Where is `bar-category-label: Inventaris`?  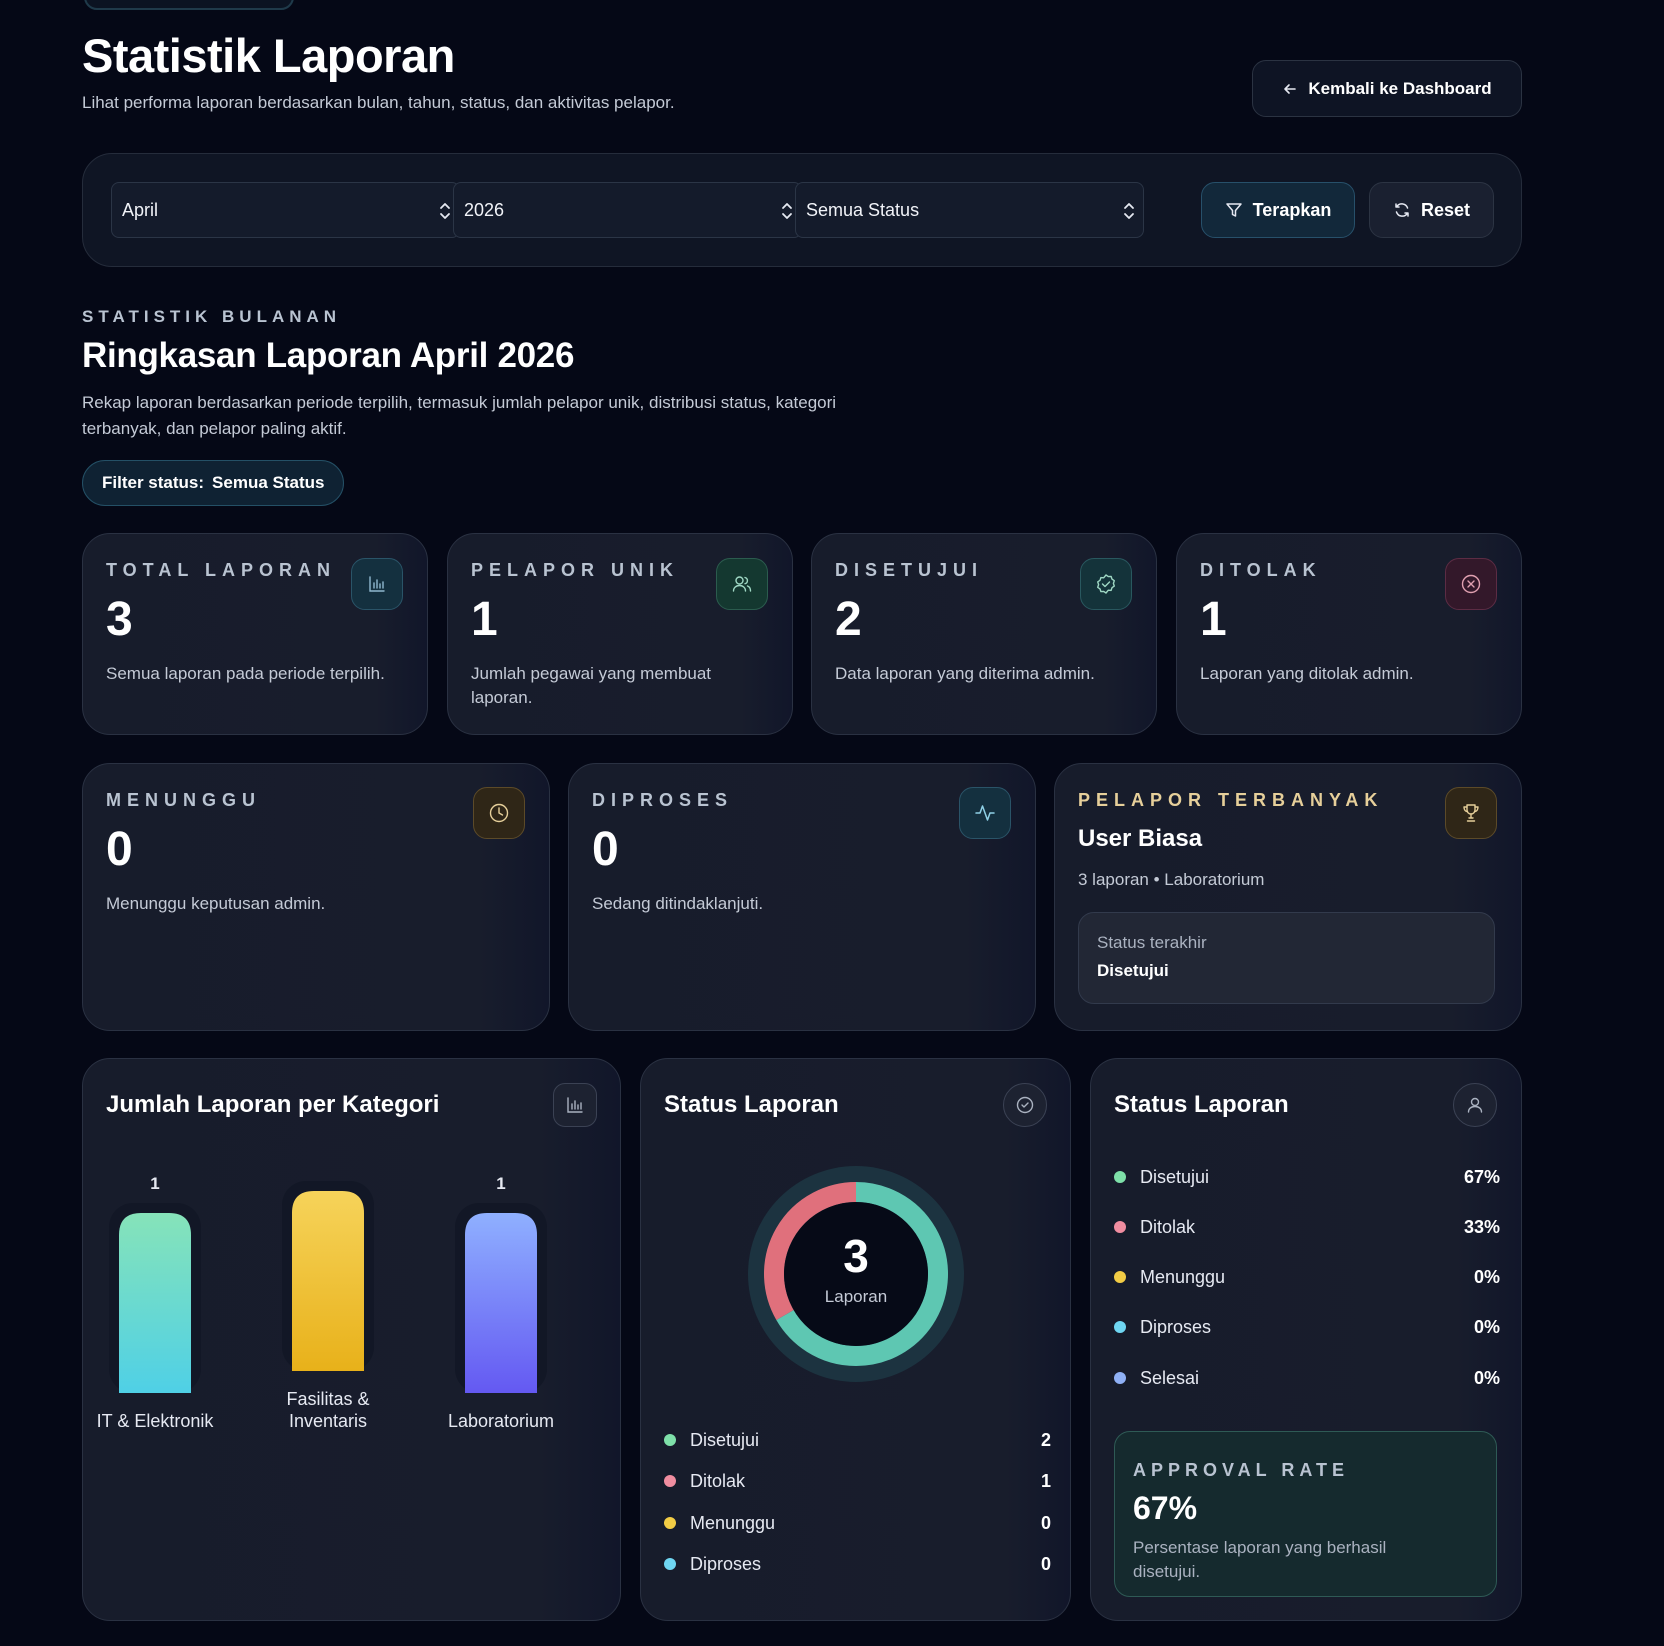
bar-category-label: Inventaris is located at coordinates (328, 1421).